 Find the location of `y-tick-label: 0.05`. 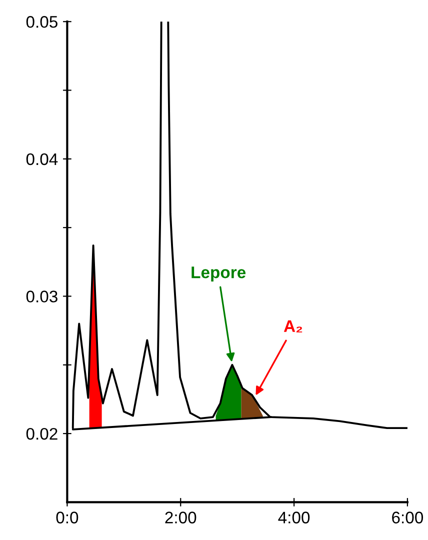

y-tick-label: 0.05 is located at coordinates (42, 22).